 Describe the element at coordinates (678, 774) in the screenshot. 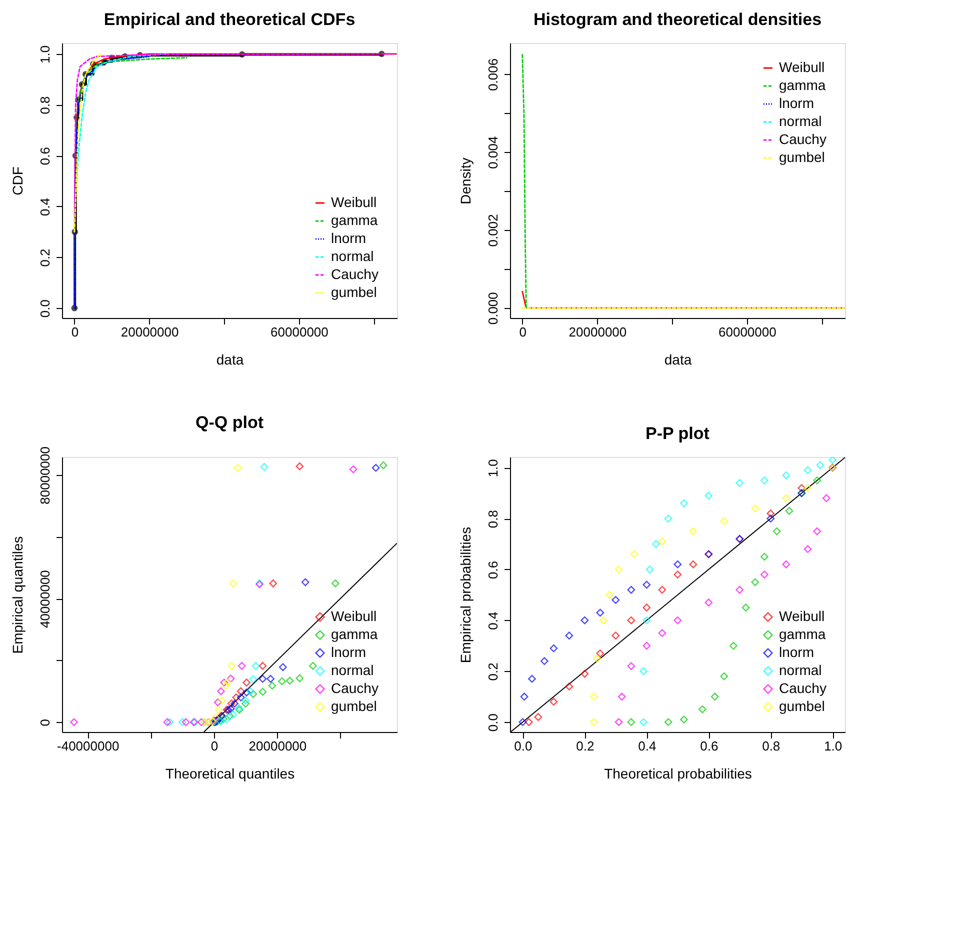

I see `x-axis-title: Theoretical probabilities` at that location.